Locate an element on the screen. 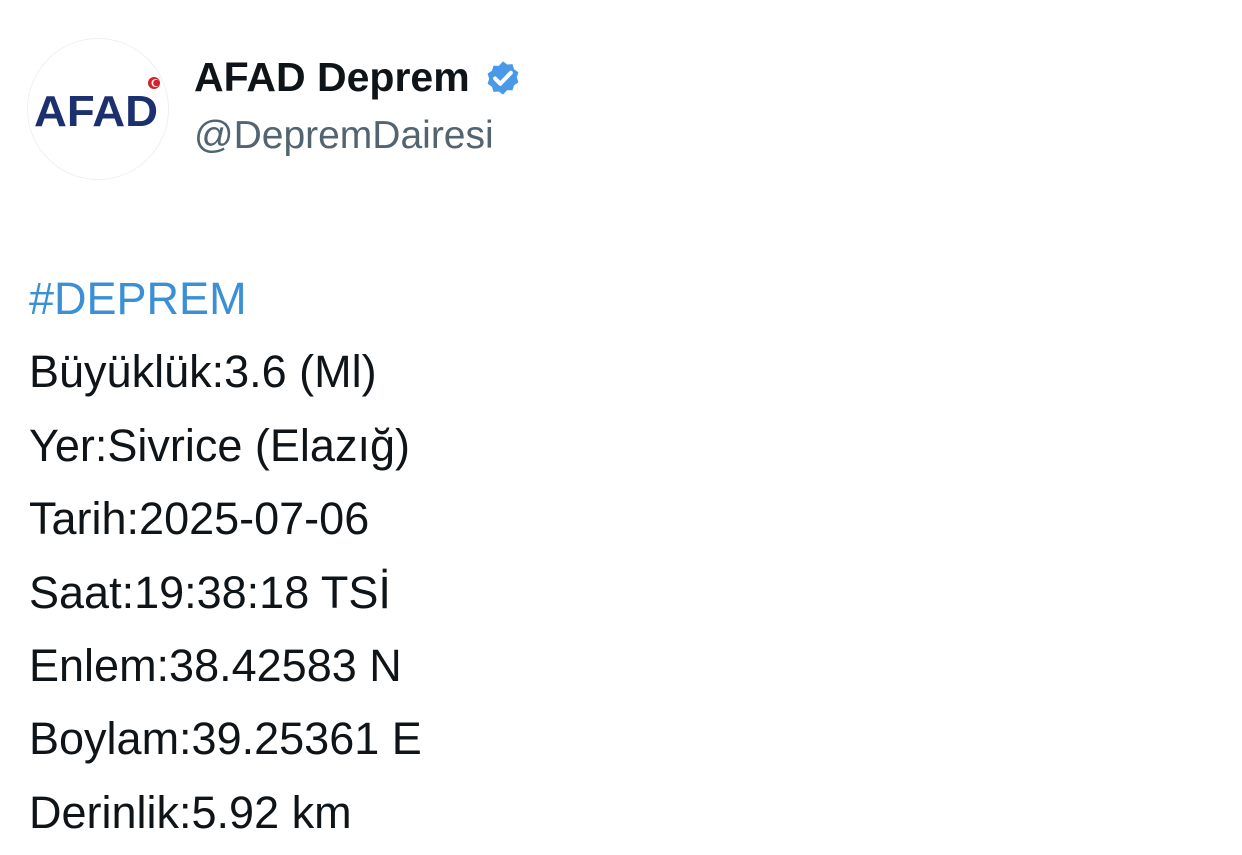  location-line: Yer:Sivrice (Elazığ) is located at coordinates (219, 445).